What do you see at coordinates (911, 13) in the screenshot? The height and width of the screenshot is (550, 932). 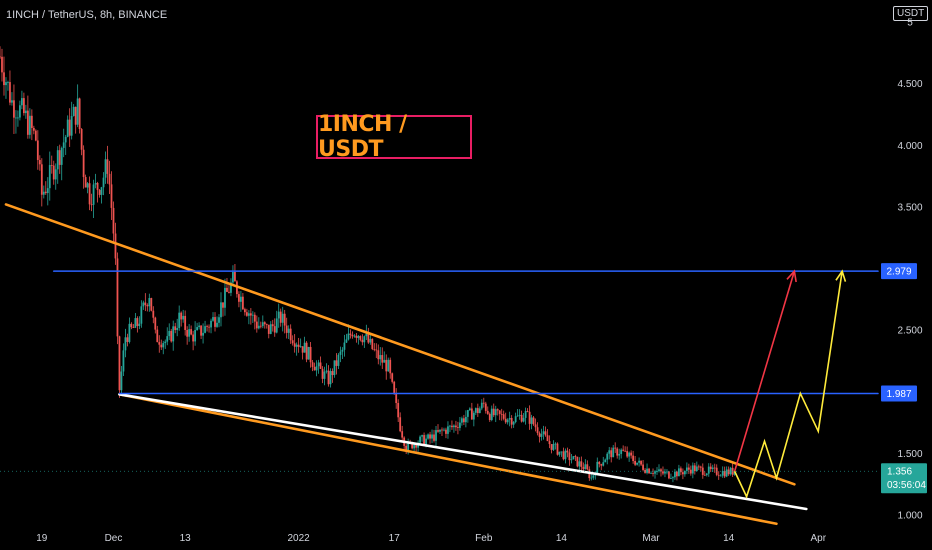 I see `currency-badge: USDT` at bounding box center [911, 13].